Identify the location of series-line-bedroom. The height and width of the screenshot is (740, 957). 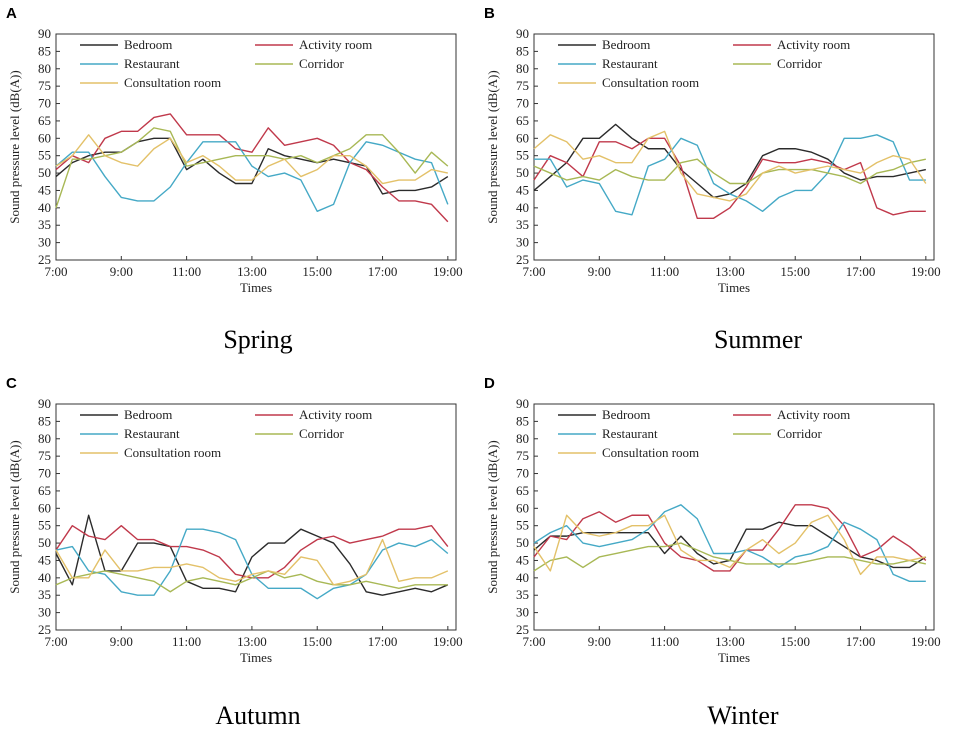
(729, 161).